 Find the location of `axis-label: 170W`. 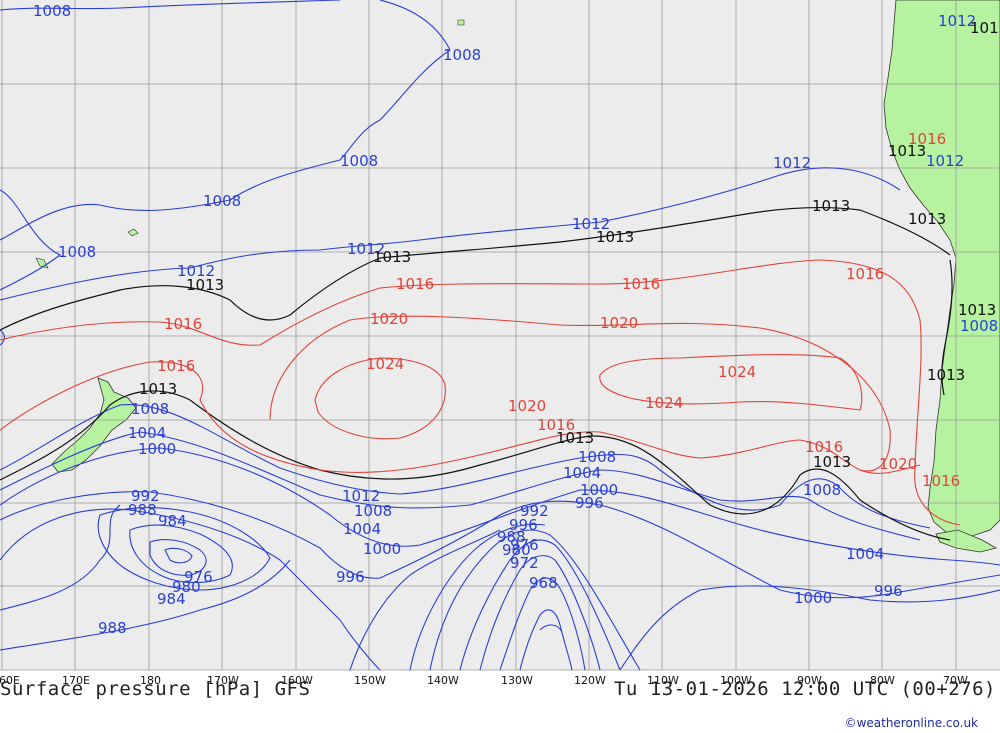

axis-label: 170W is located at coordinates (223, 680).